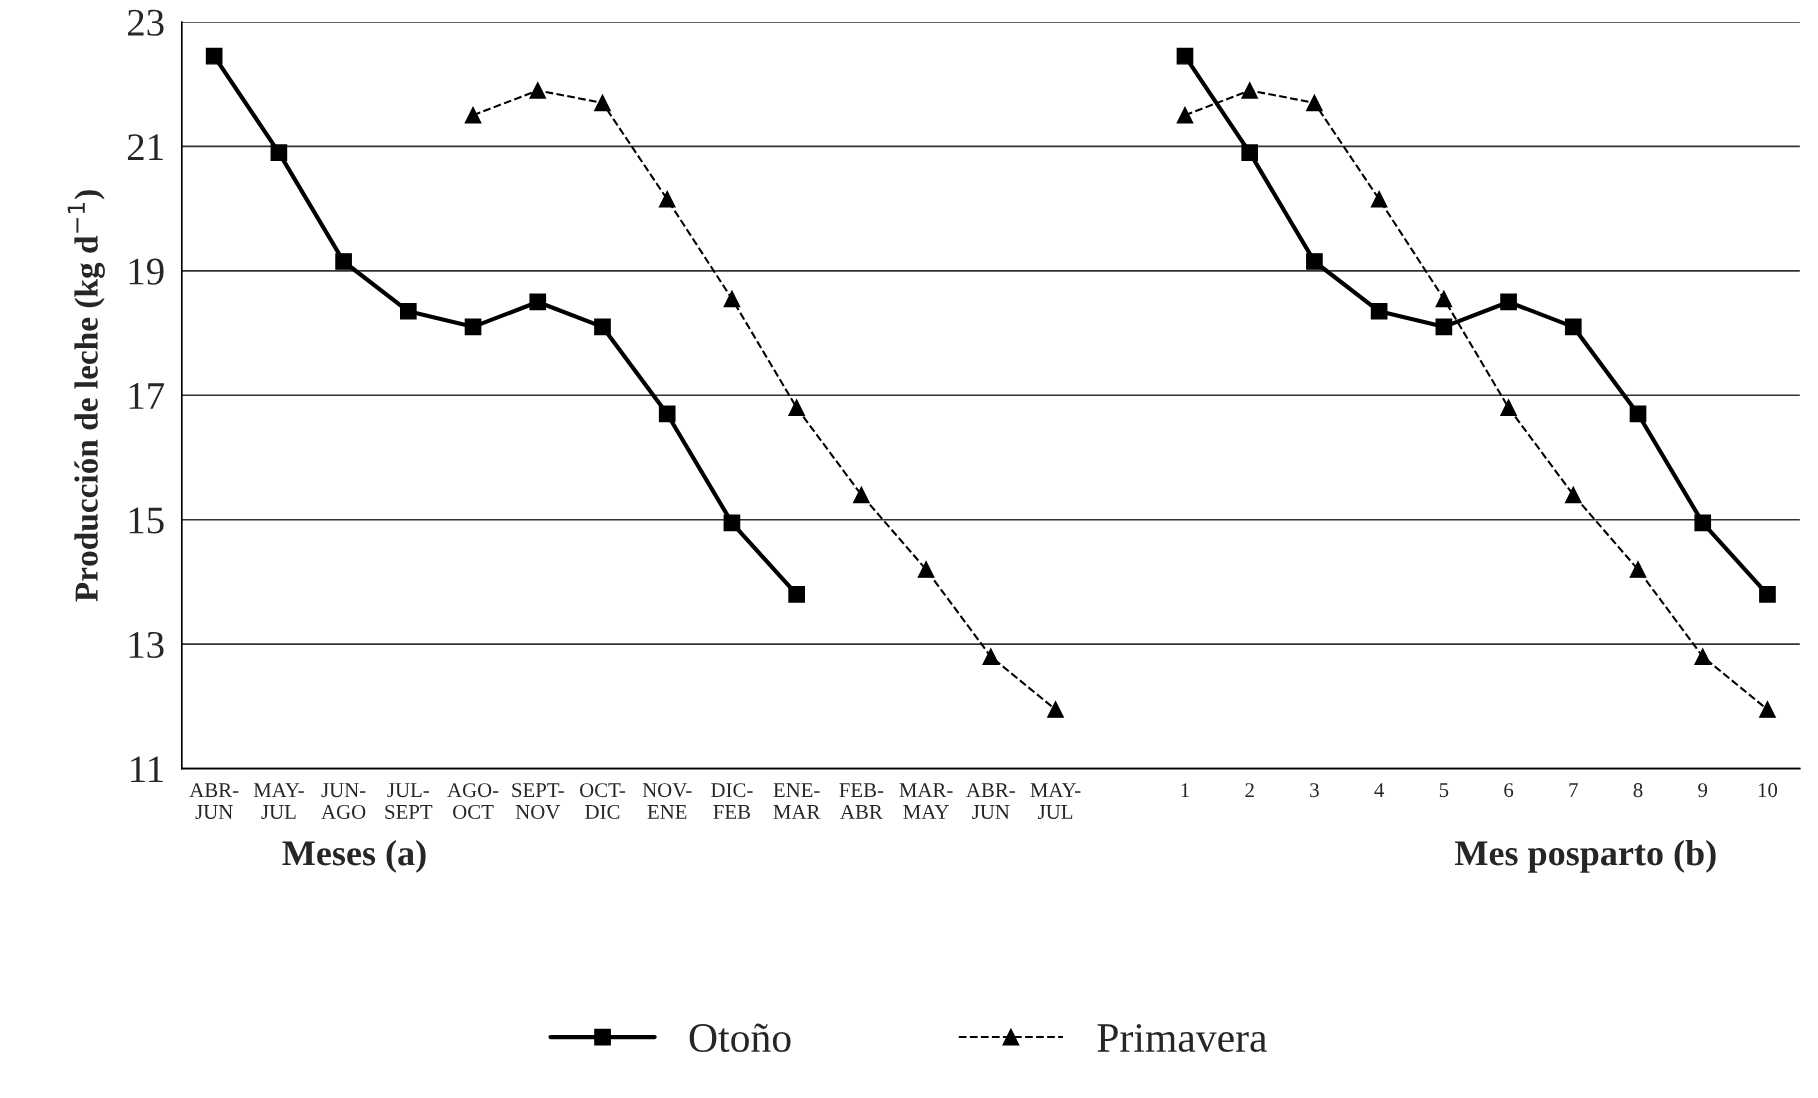  What do you see at coordinates (1638, 790) in the screenshot?
I see `x-tick-label: 8` at bounding box center [1638, 790].